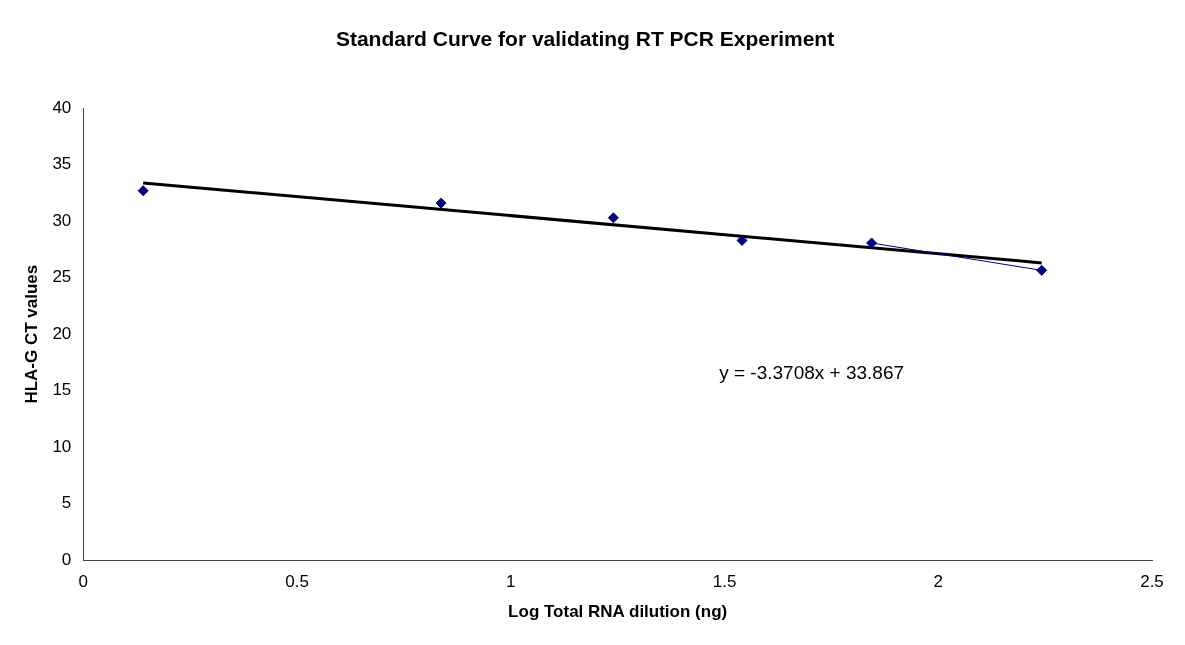 This screenshot has width=1185, height=645. What do you see at coordinates (724, 582) in the screenshot?
I see `x-tick-label: 1.5` at bounding box center [724, 582].